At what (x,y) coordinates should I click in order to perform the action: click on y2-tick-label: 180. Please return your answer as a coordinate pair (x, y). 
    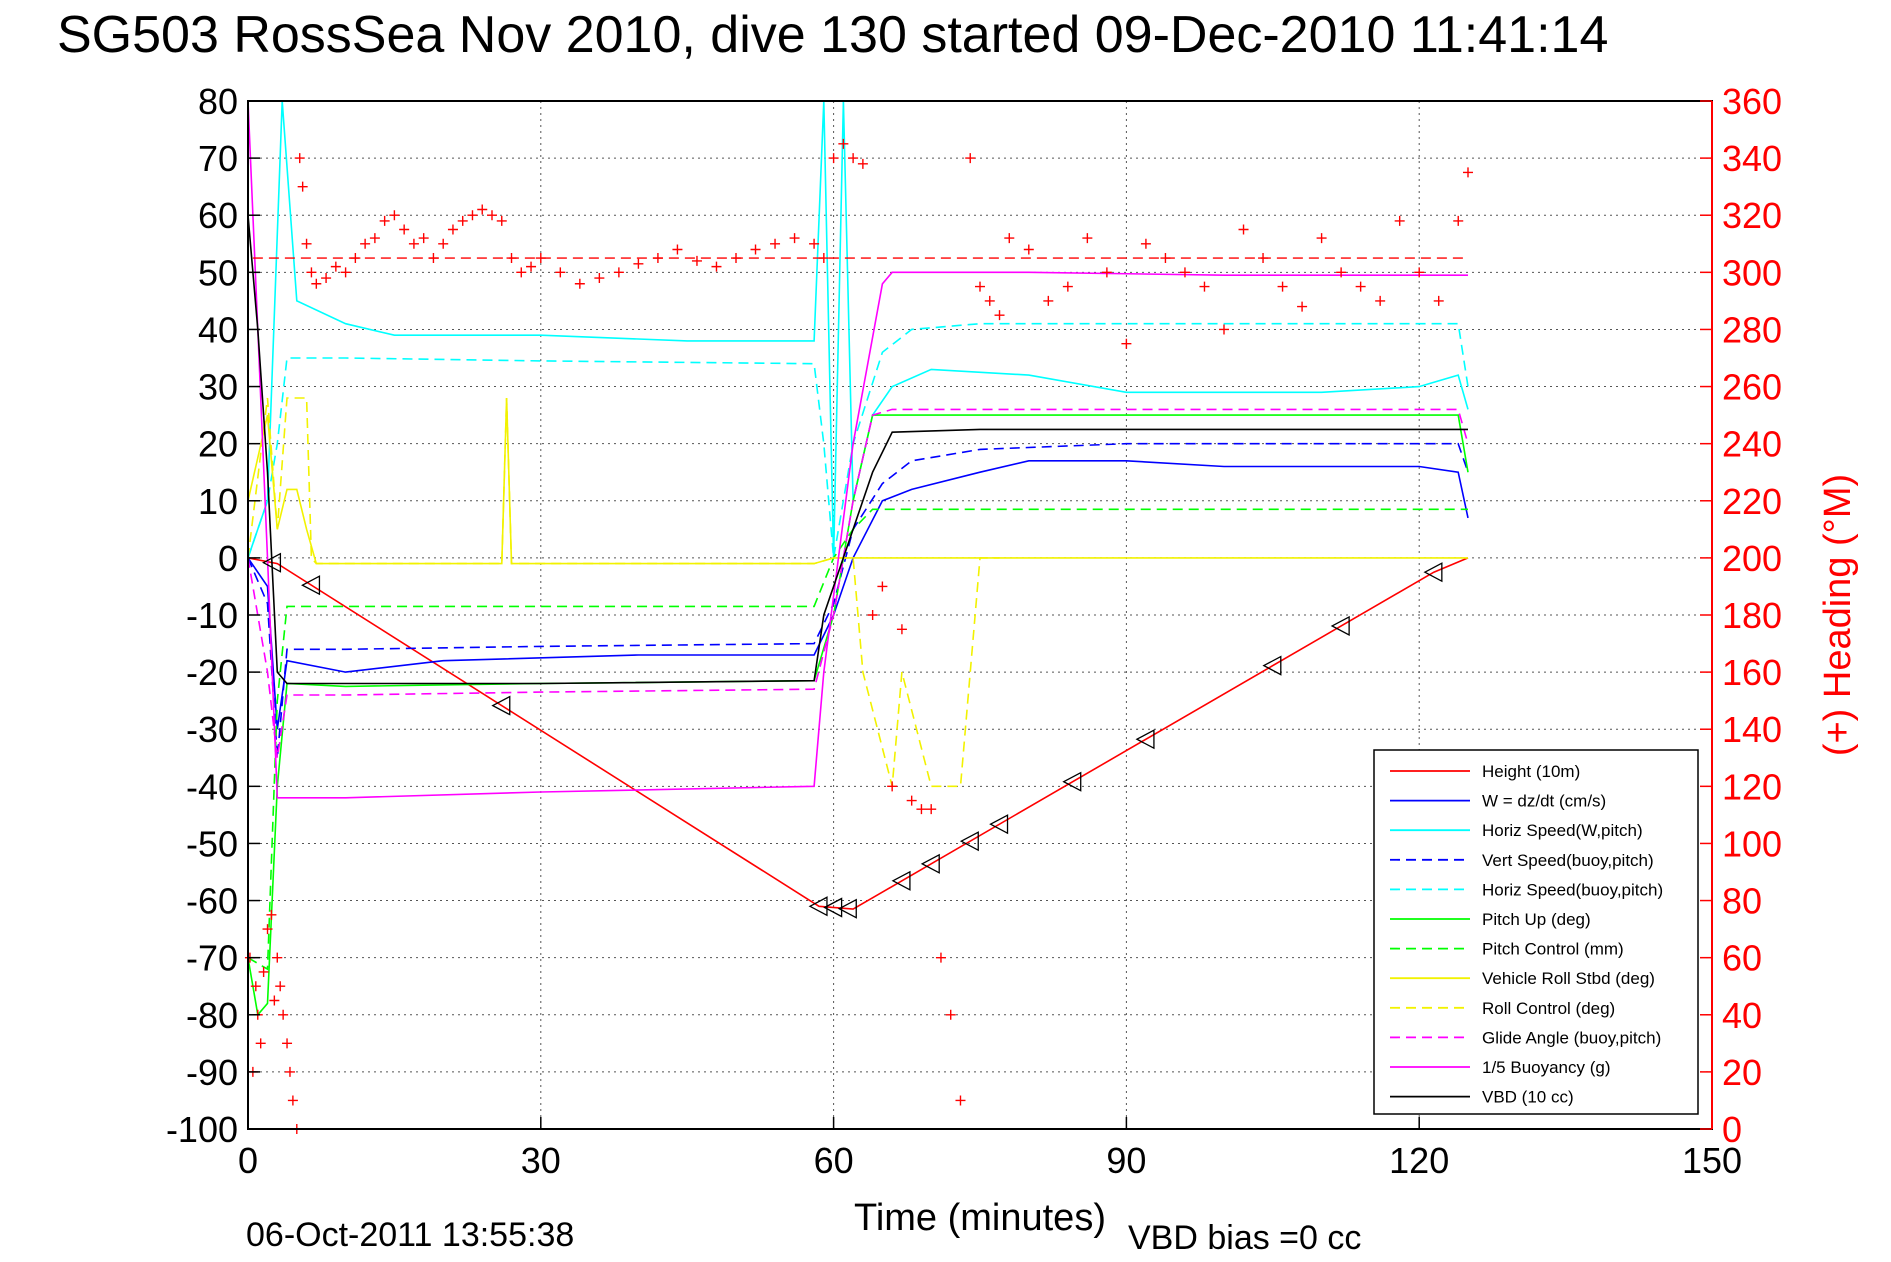
    Looking at the image, I should click on (1752, 615).